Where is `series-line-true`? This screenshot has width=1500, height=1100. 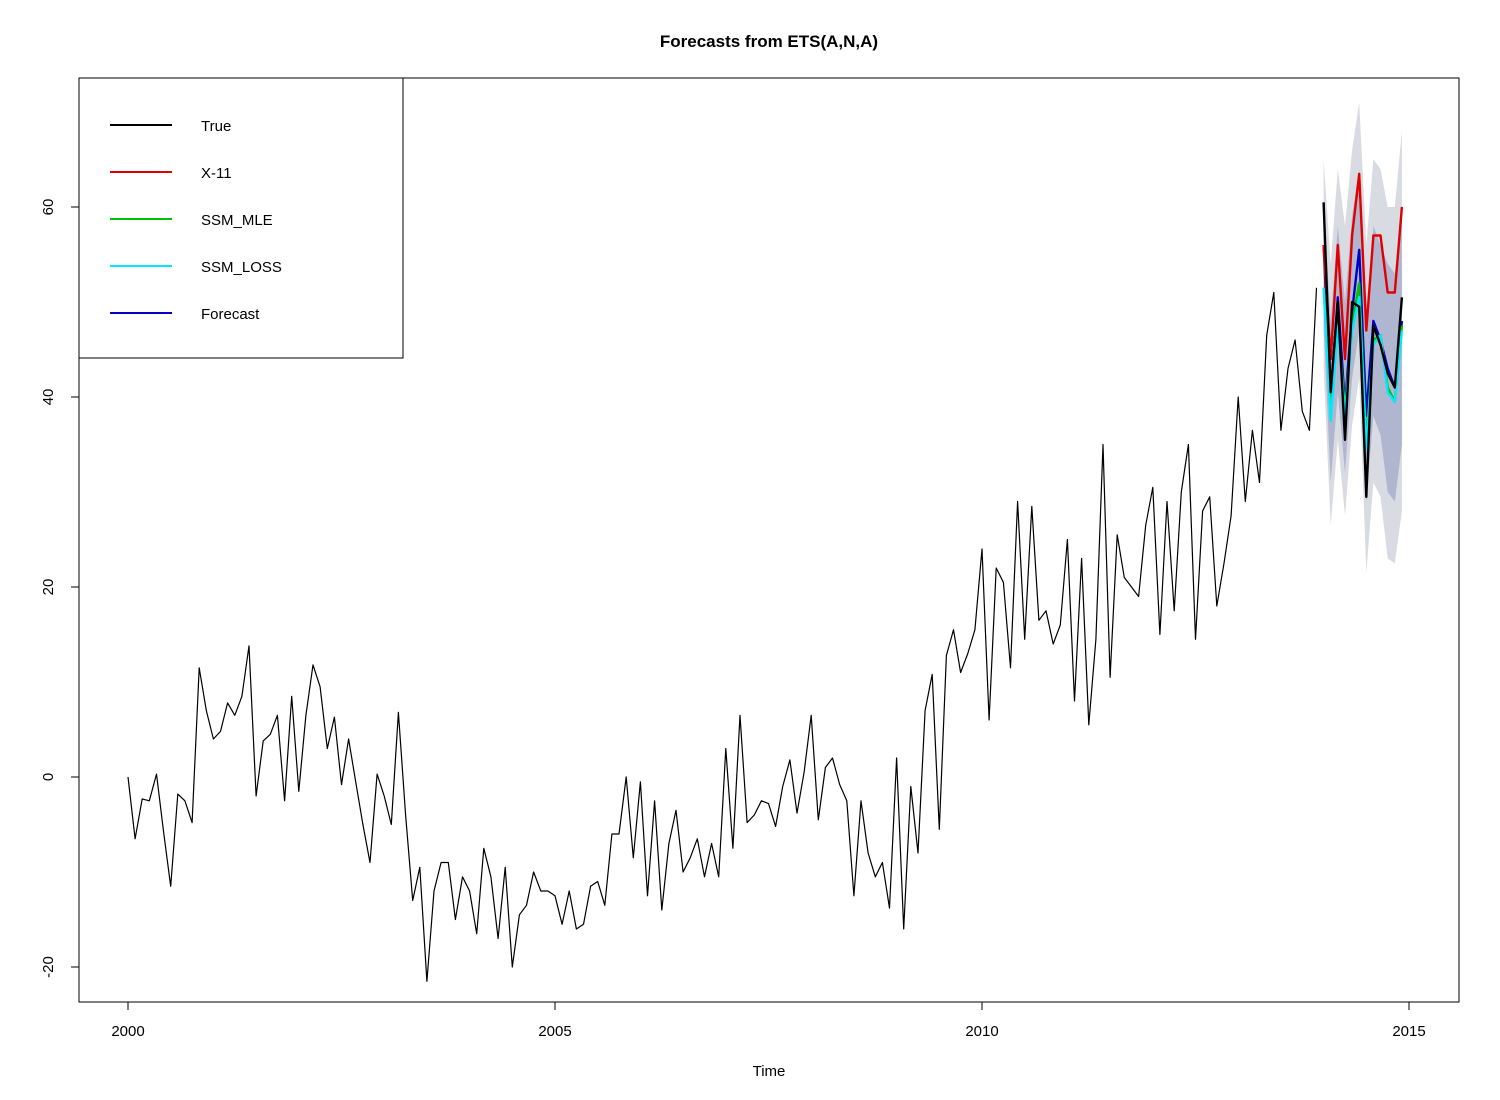 series-line-true is located at coordinates (1363, 350).